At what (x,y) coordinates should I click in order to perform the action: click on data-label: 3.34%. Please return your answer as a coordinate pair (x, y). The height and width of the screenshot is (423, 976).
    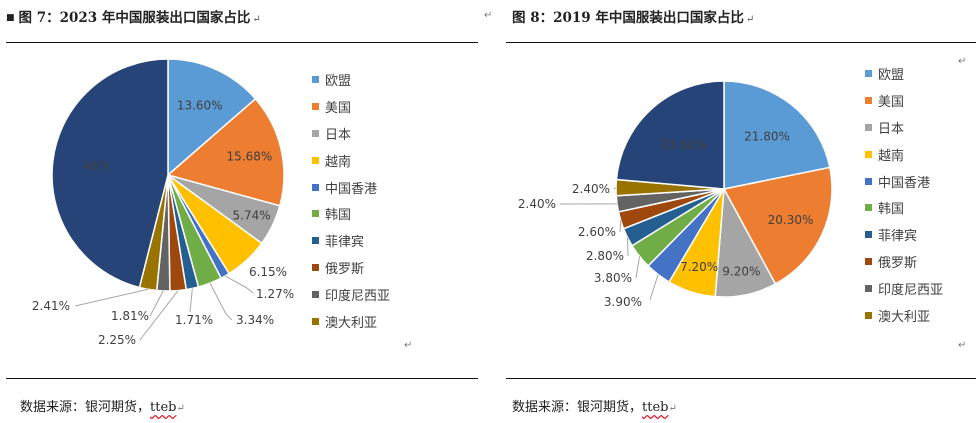
    Looking at the image, I should click on (255, 320).